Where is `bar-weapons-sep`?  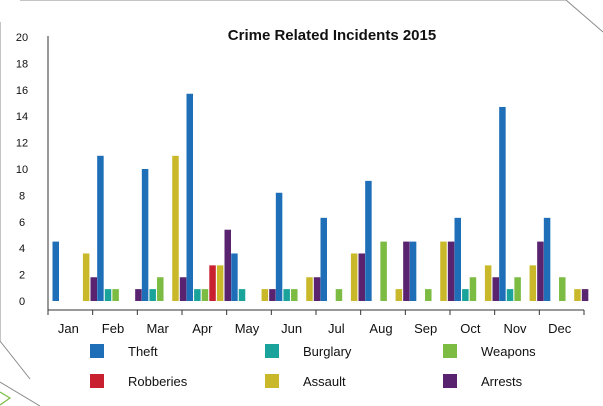 bar-weapons-sep is located at coordinates (428, 295).